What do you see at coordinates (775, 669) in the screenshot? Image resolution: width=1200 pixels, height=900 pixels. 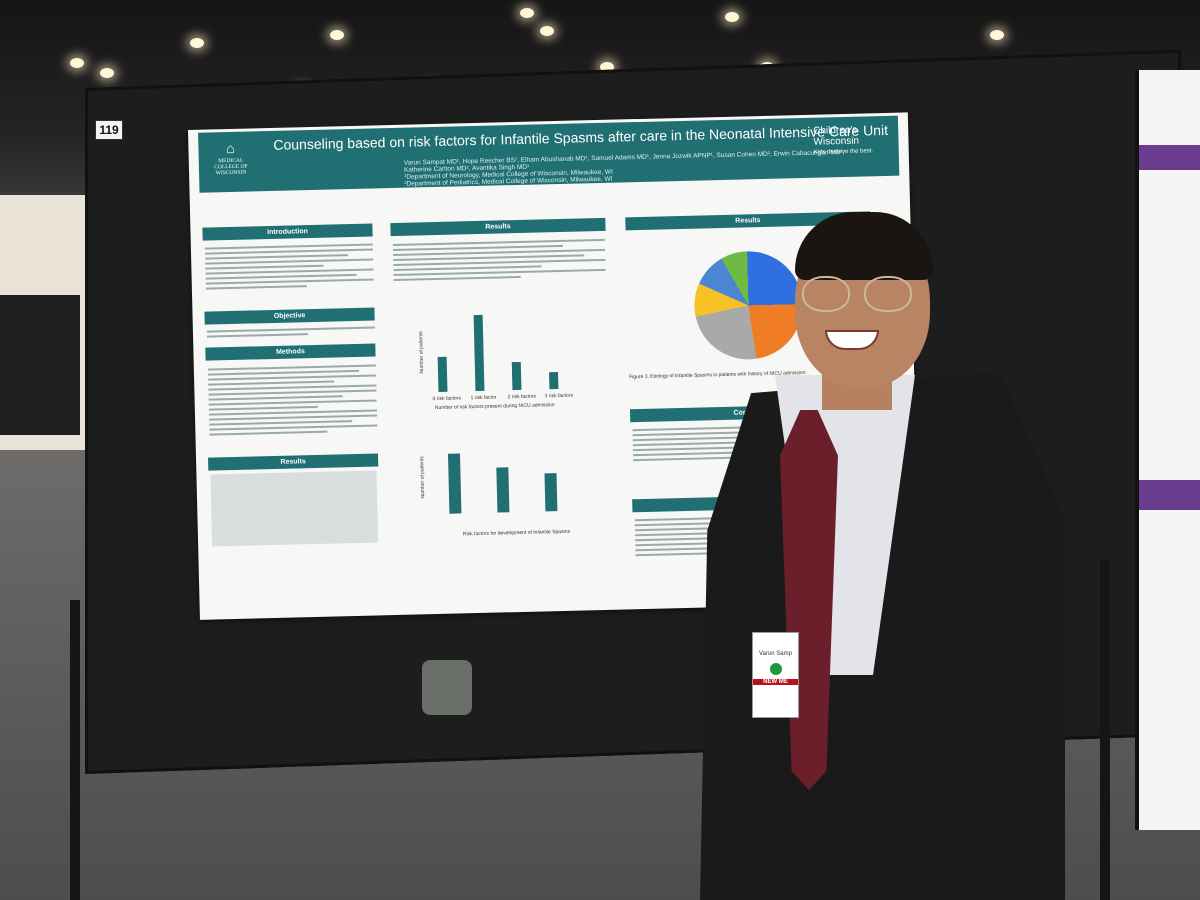 I see `badge-dot-icon` at bounding box center [775, 669].